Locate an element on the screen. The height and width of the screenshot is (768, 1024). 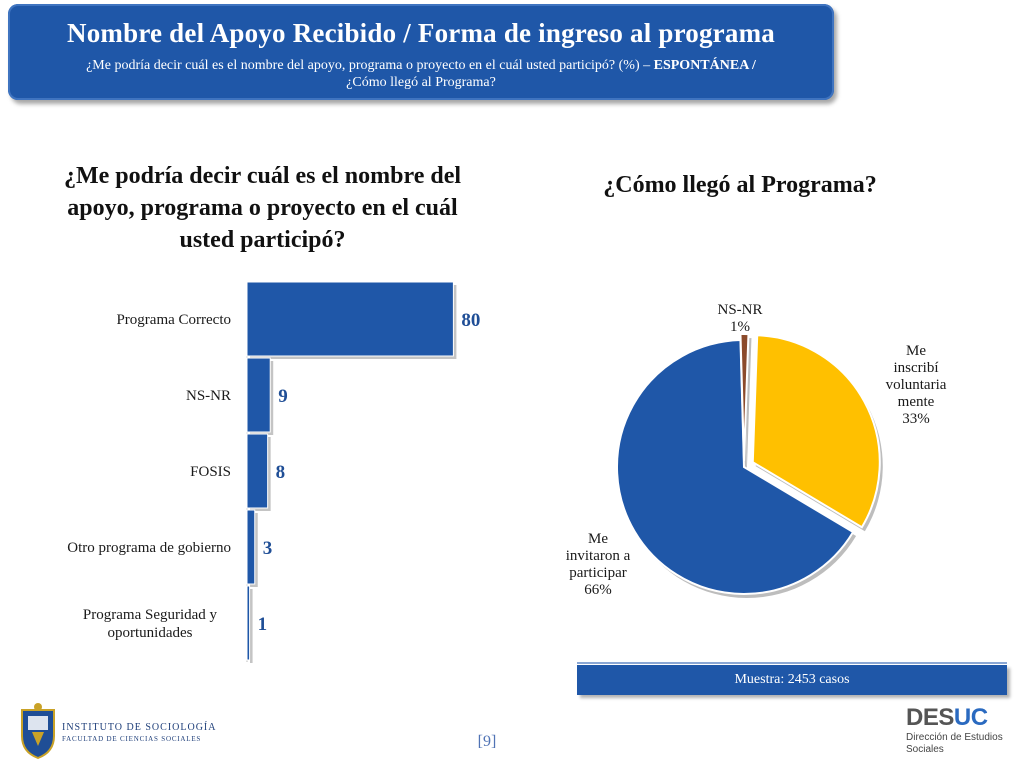
institute-name: INSTITUTO DE SOCIOLOGÍA is located at coordinates (139, 727).